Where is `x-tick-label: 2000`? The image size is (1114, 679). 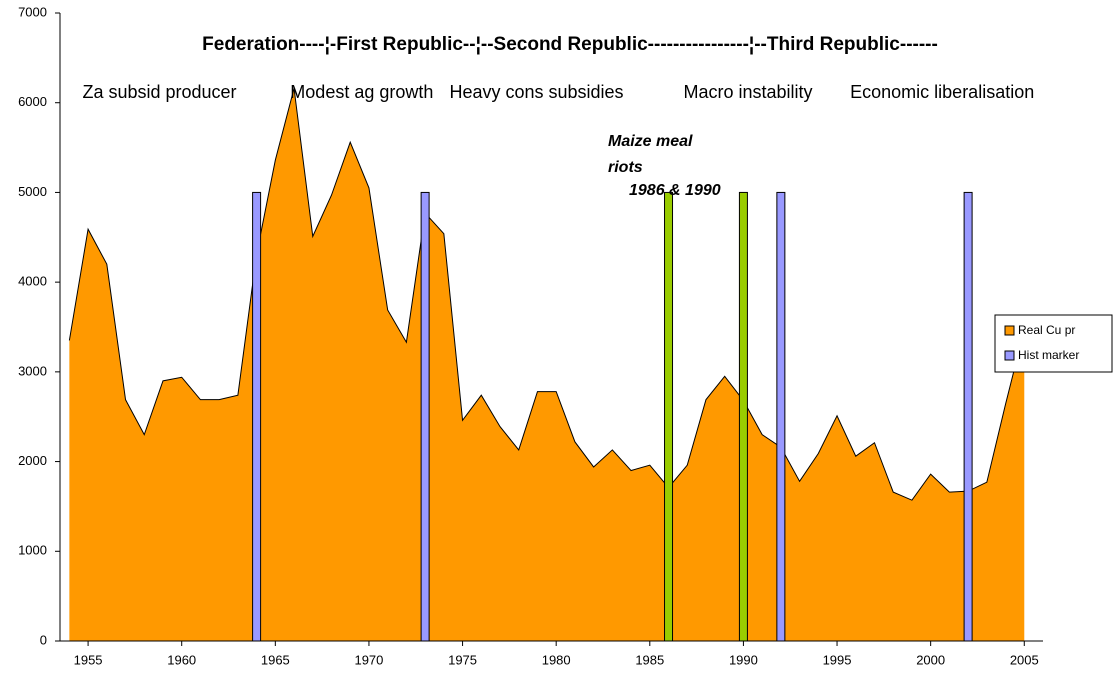 x-tick-label: 2000 is located at coordinates (930, 659).